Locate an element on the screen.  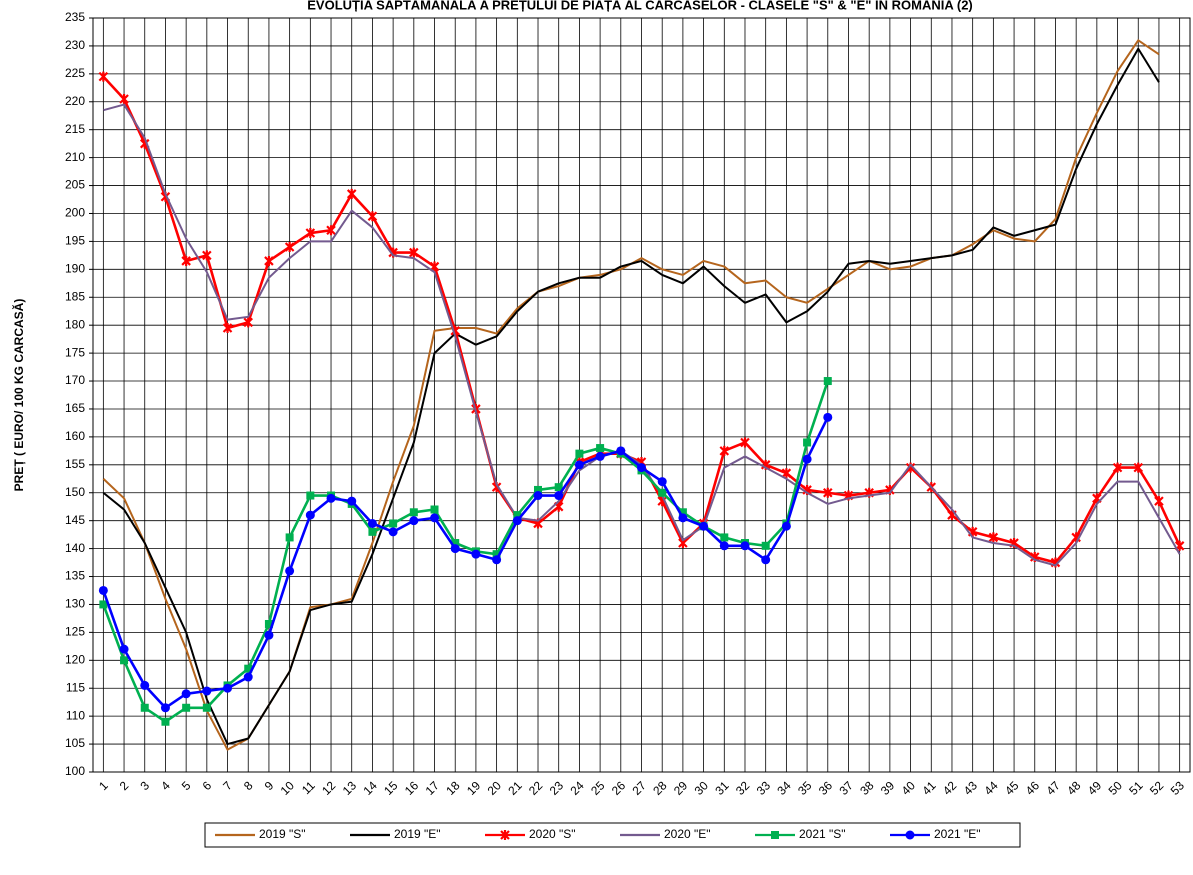
x-tick-label: 41 is located at coordinates (929, 788).